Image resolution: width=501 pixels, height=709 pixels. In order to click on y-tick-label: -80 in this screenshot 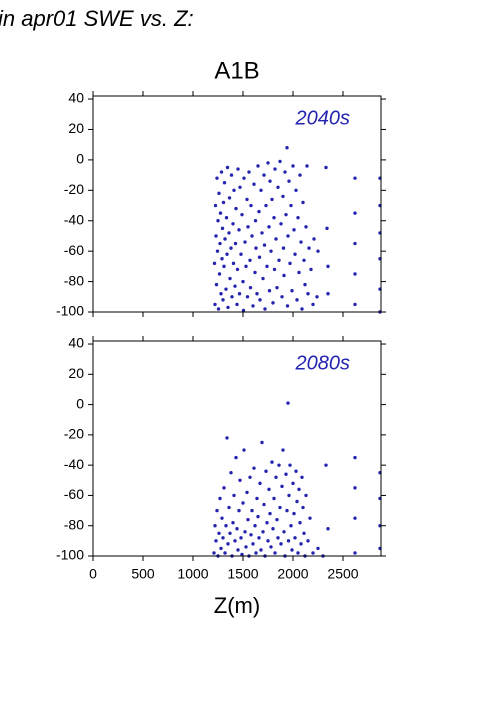, I will do `click(74, 524)`.